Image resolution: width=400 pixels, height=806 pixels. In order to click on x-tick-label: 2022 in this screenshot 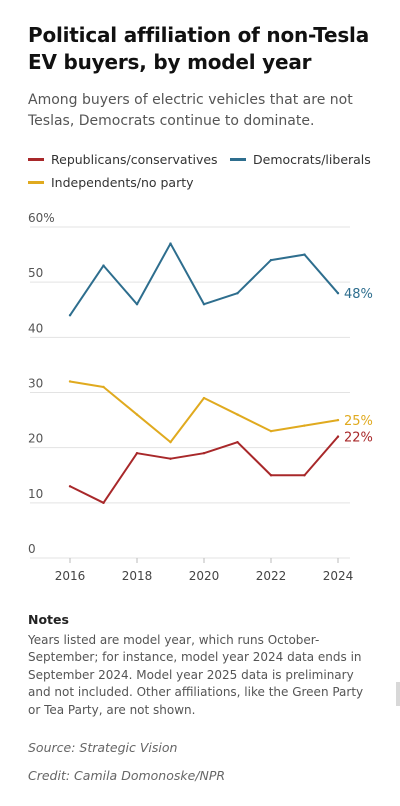, I will do `click(271, 576)`.